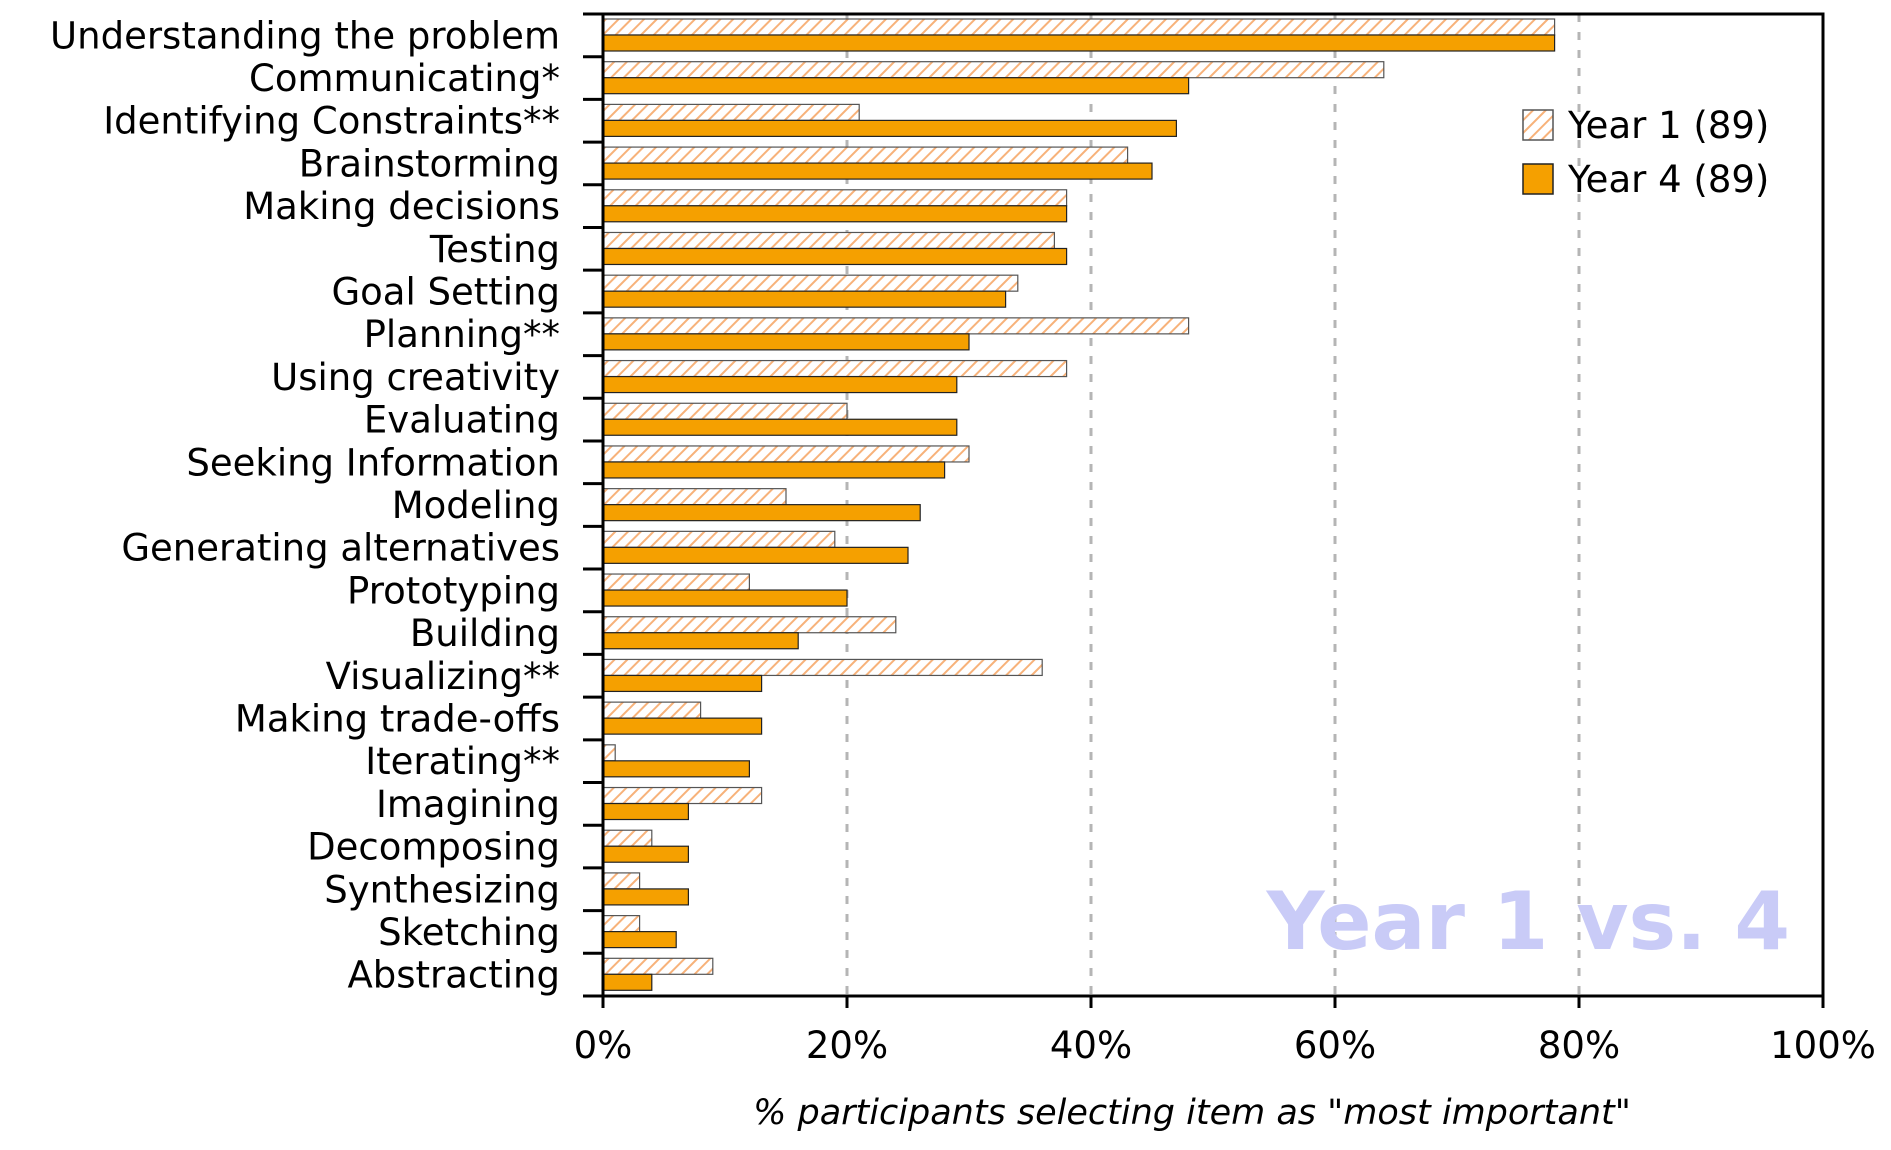 The height and width of the screenshot is (1150, 1891). What do you see at coordinates (1538, 179) in the screenshot?
I see `legend-swatch-year4` at bounding box center [1538, 179].